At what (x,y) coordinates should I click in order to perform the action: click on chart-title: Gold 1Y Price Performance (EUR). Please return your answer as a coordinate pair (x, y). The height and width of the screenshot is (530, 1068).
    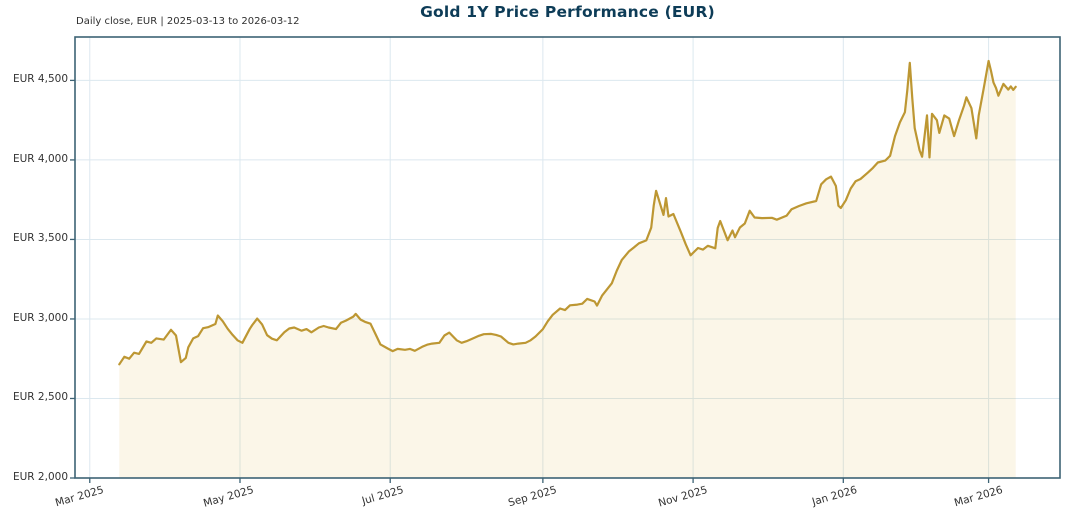
    Looking at the image, I should click on (567, 12).